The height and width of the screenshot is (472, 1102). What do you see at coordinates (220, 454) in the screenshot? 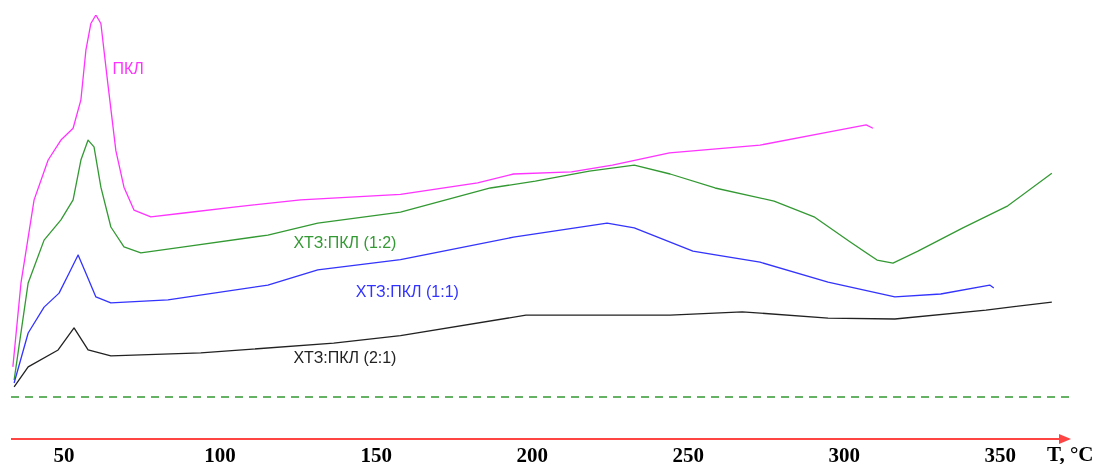
I see `x-tick-label: 100` at bounding box center [220, 454].